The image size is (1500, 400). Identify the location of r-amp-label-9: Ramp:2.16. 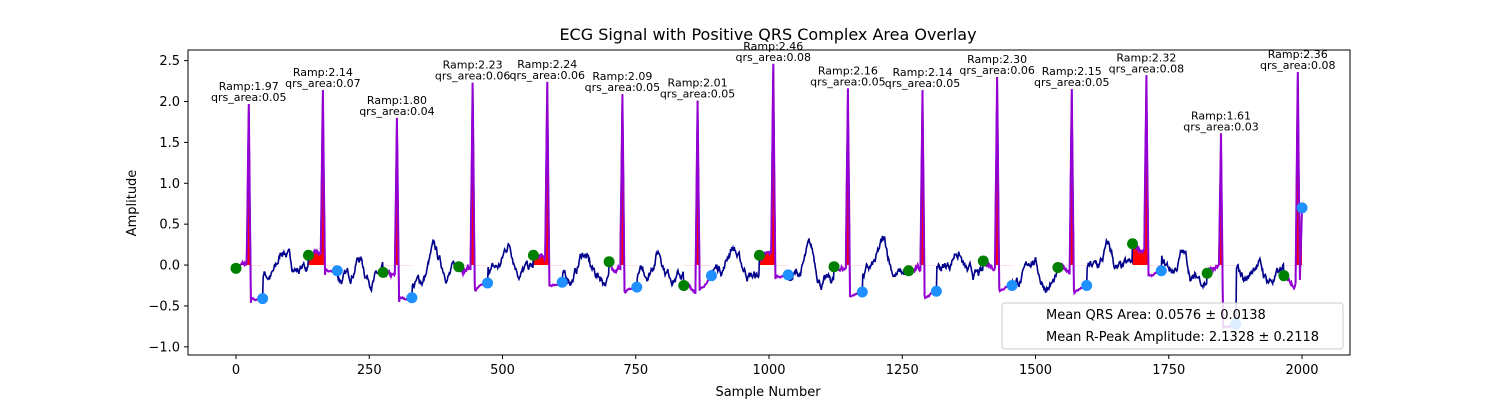
(848, 70).